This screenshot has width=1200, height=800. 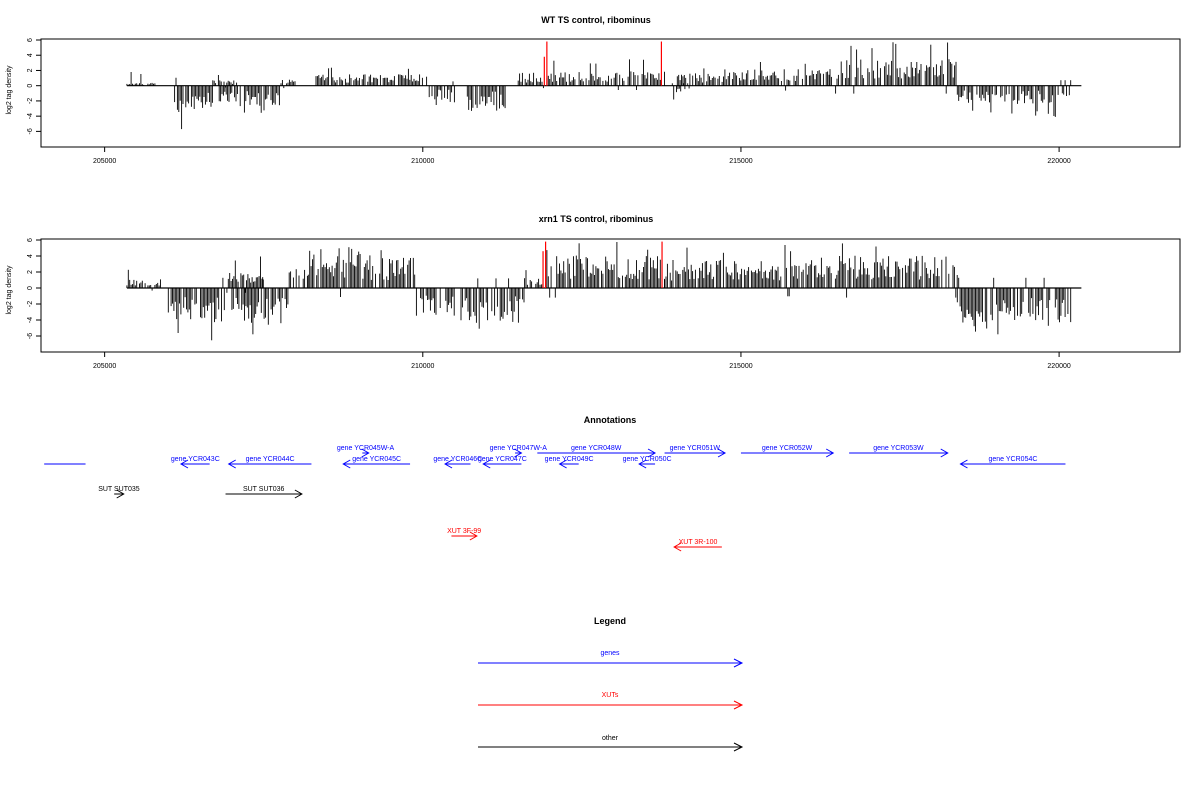 I want to click on legend-label-xuts: XUTs, so click(x=610, y=695).